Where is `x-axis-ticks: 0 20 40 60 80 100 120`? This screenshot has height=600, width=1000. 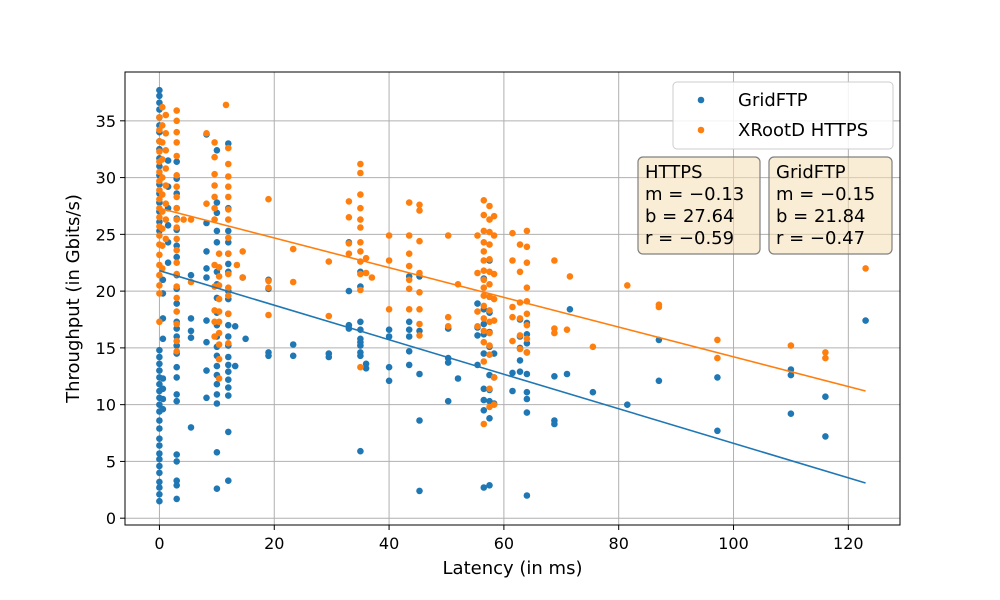
x-axis-ticks: 0 20 40 60 80 100 120 is located at coordinates (509, 539).